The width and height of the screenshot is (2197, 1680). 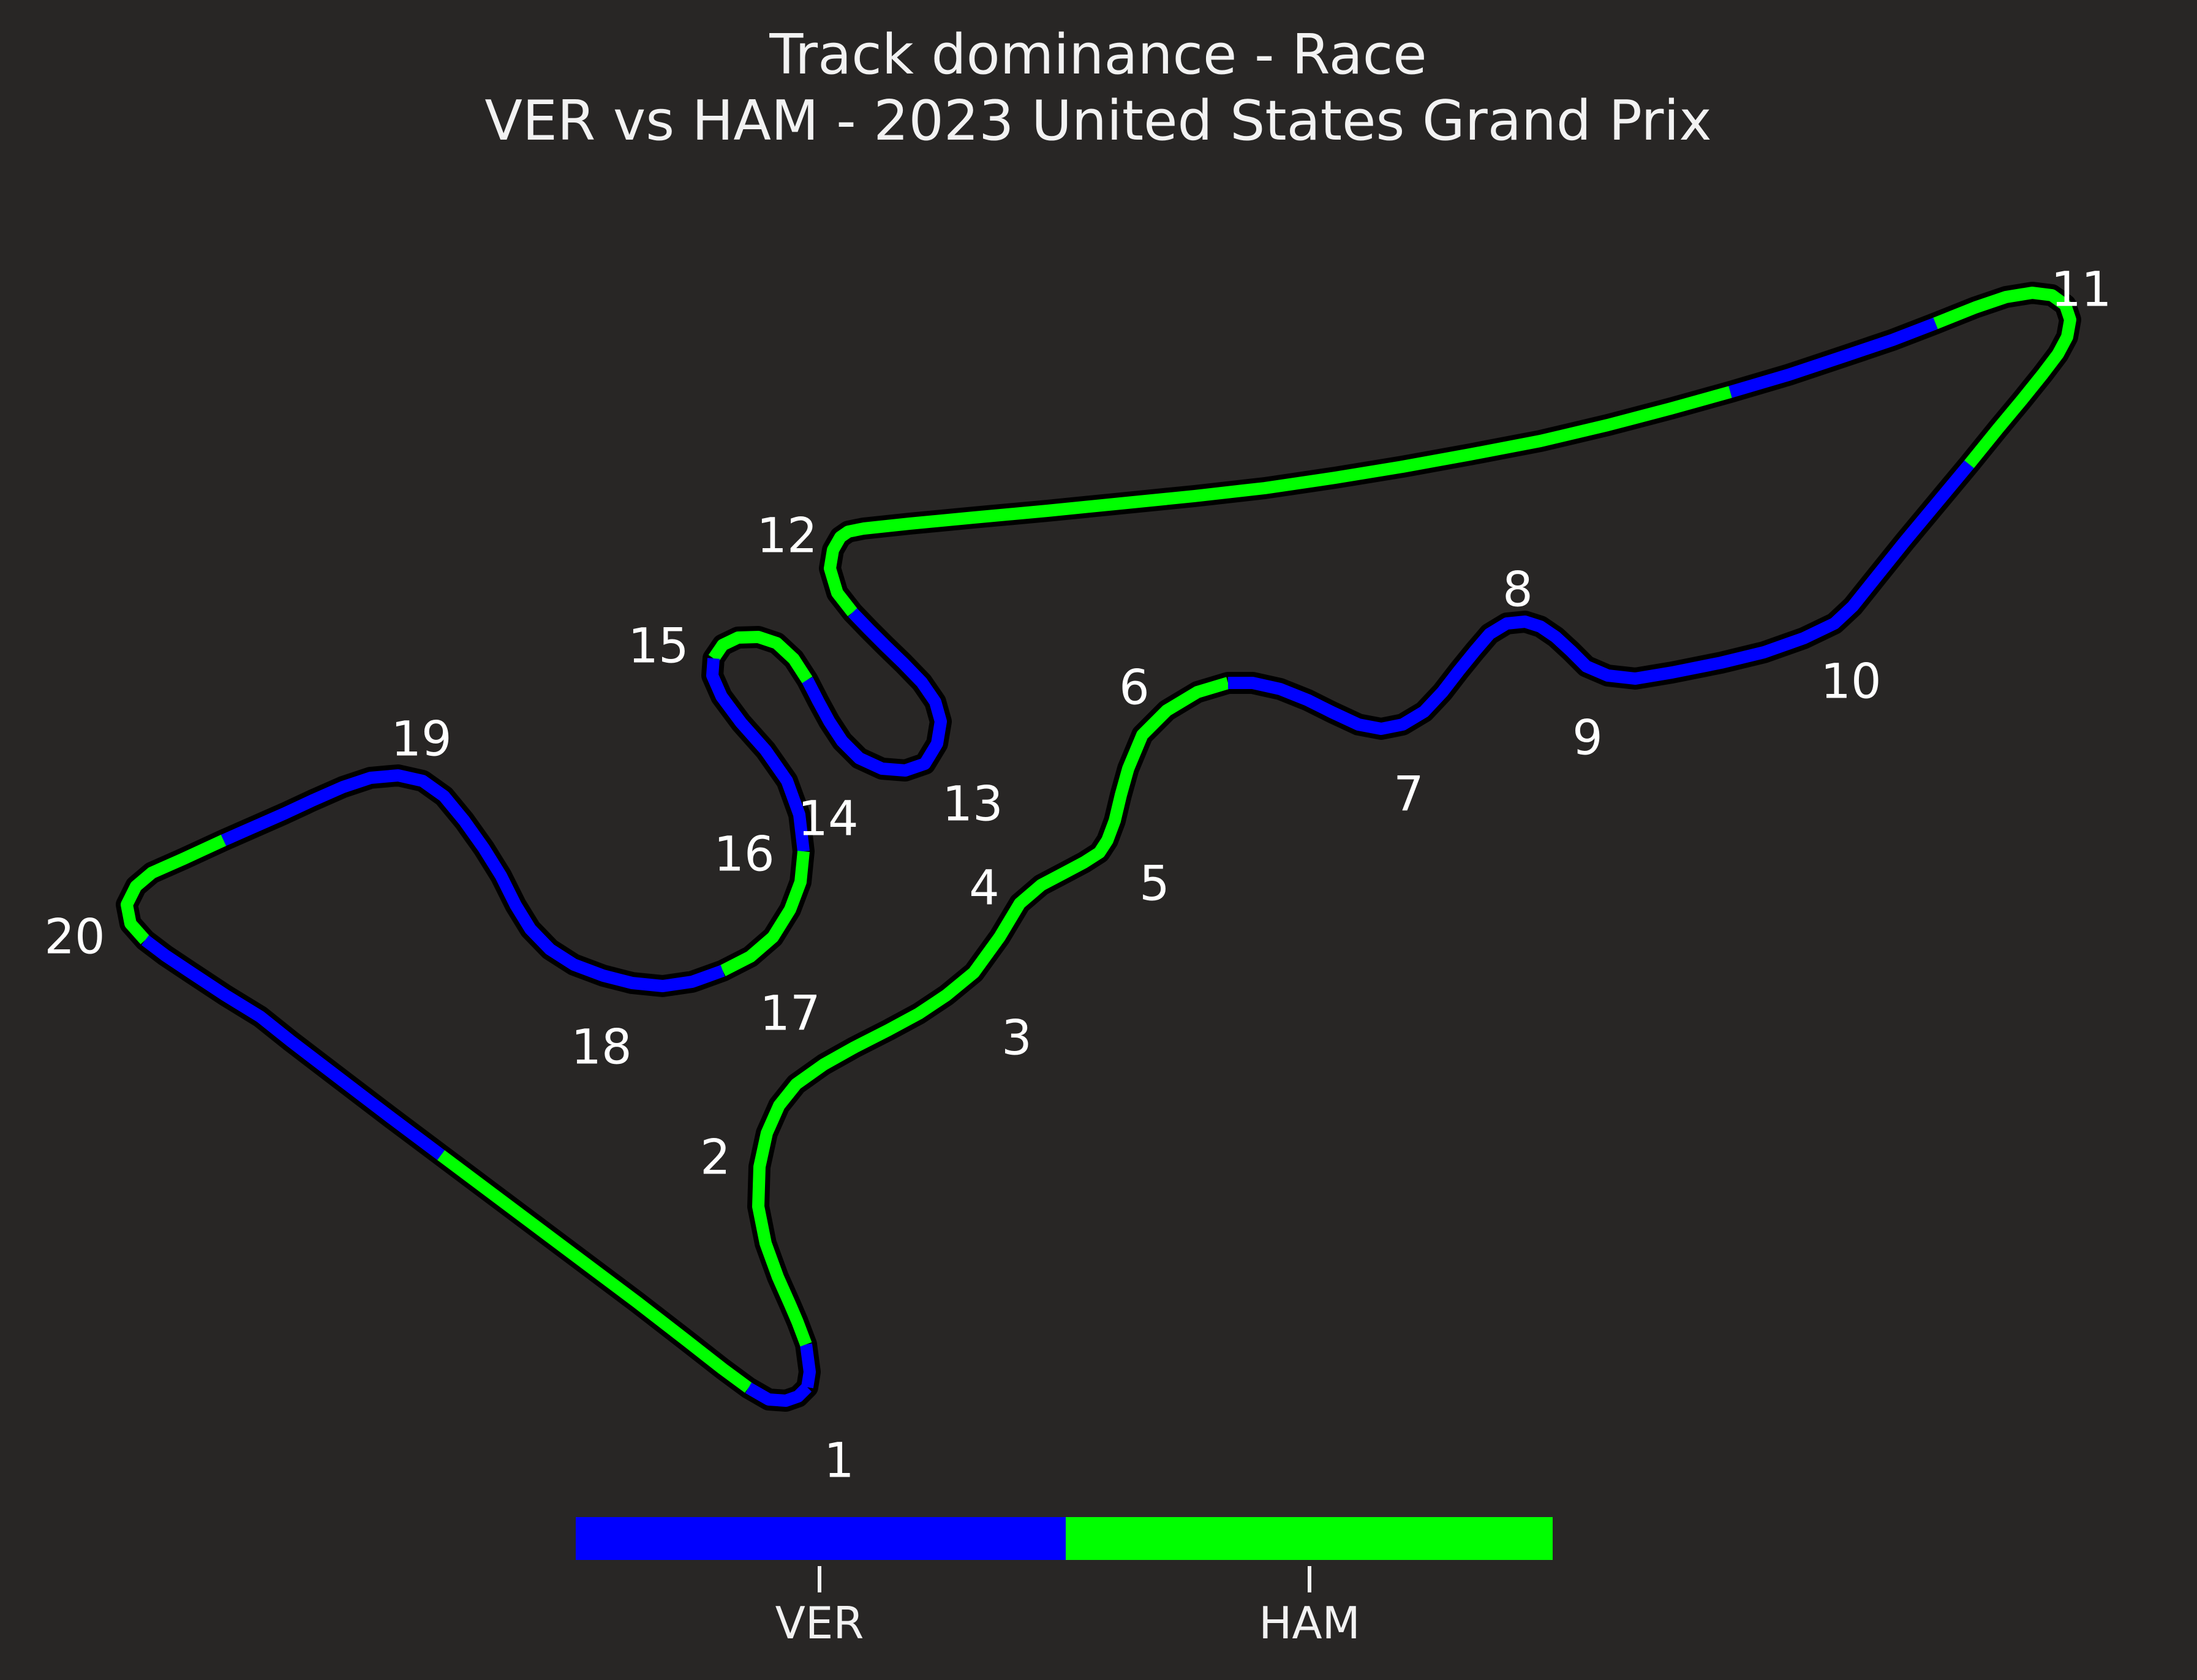 What do you see at coordinates (1154, 883) in the screenshot?
I see `corner-label-5: 5` at bounding box center [1154, 883].